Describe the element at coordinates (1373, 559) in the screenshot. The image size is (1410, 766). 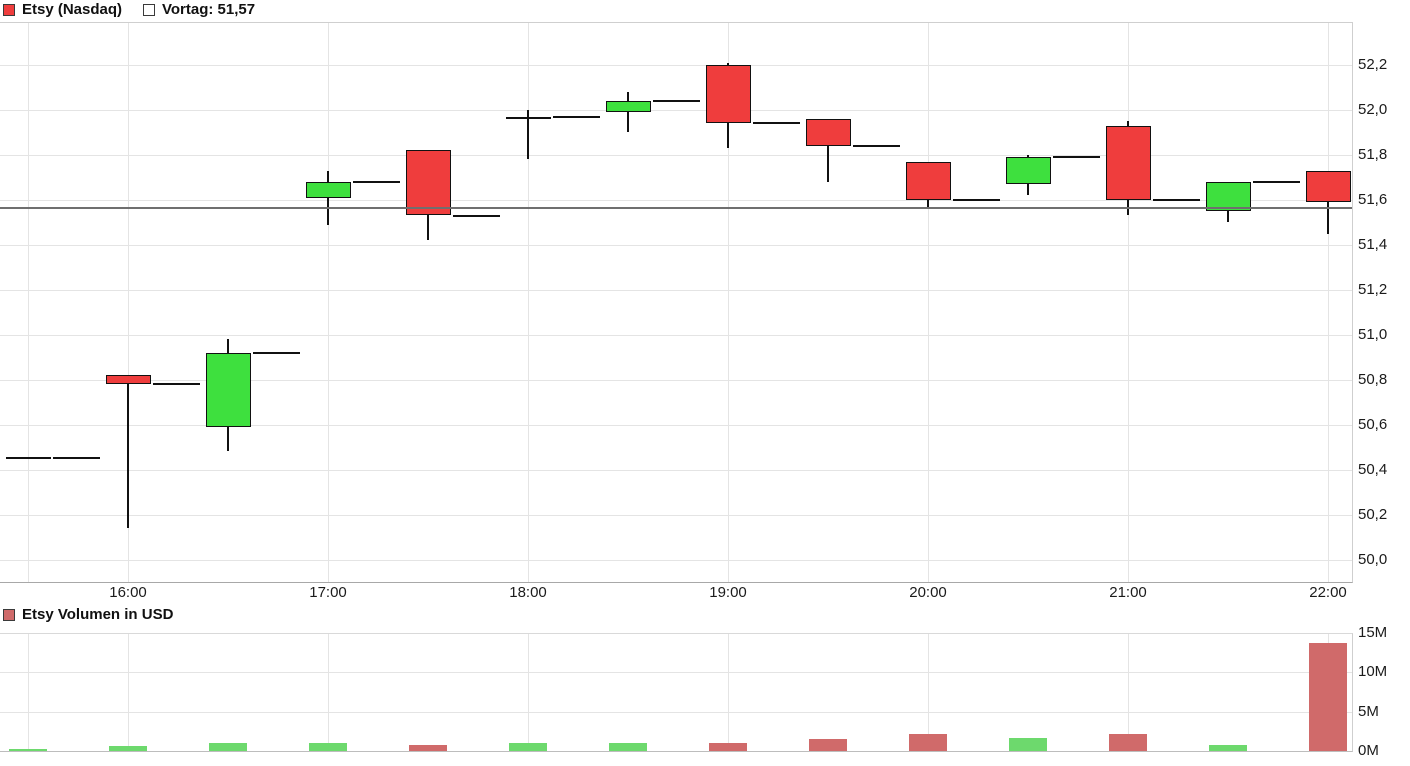
I see `price-axis-label: 50,0` at that location.